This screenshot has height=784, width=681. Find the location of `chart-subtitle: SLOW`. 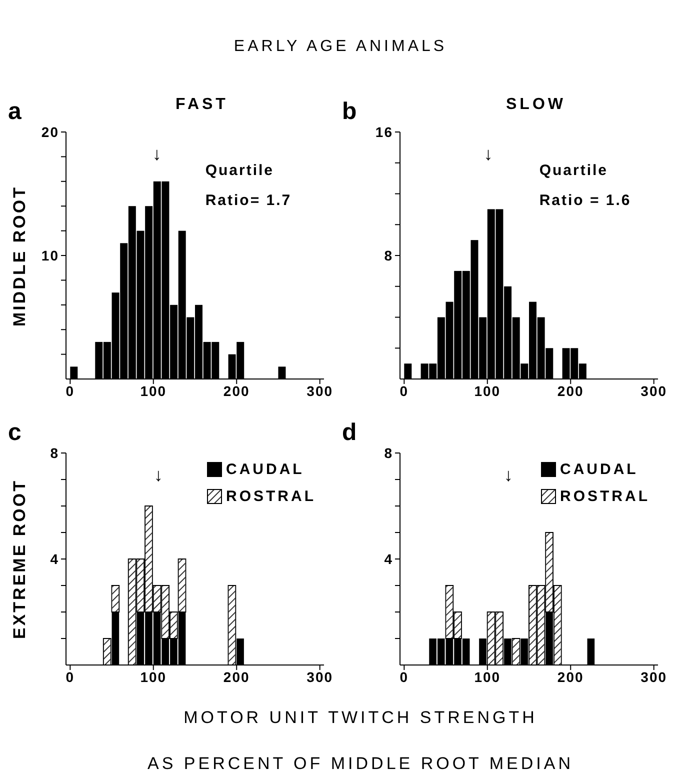

chart-subtitle: SLOW is located at coordinates (536, 104).